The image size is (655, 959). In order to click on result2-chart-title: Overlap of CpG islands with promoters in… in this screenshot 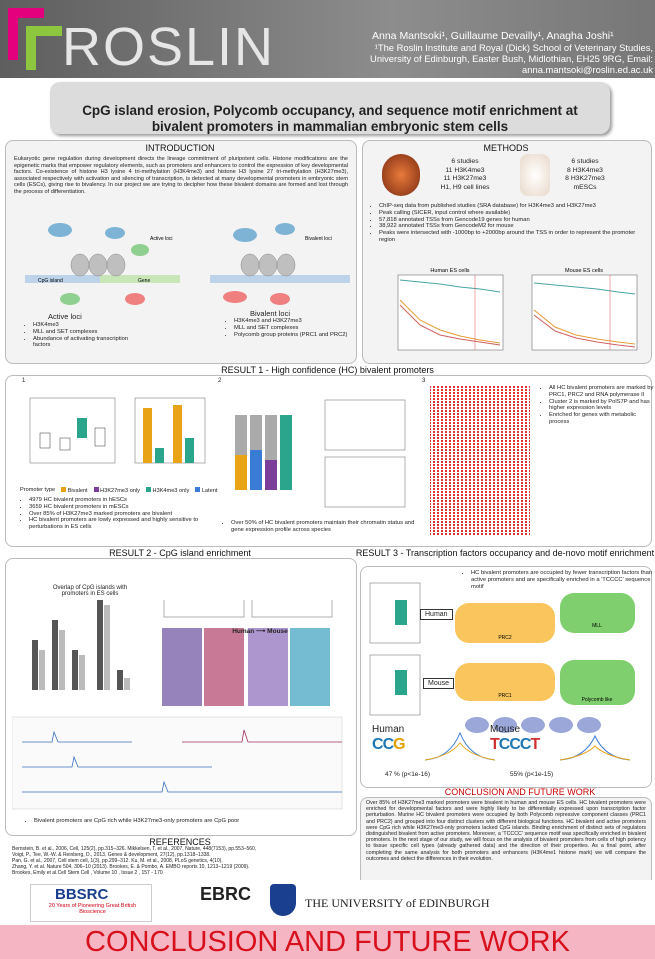, I will do `click(90, 591)`.